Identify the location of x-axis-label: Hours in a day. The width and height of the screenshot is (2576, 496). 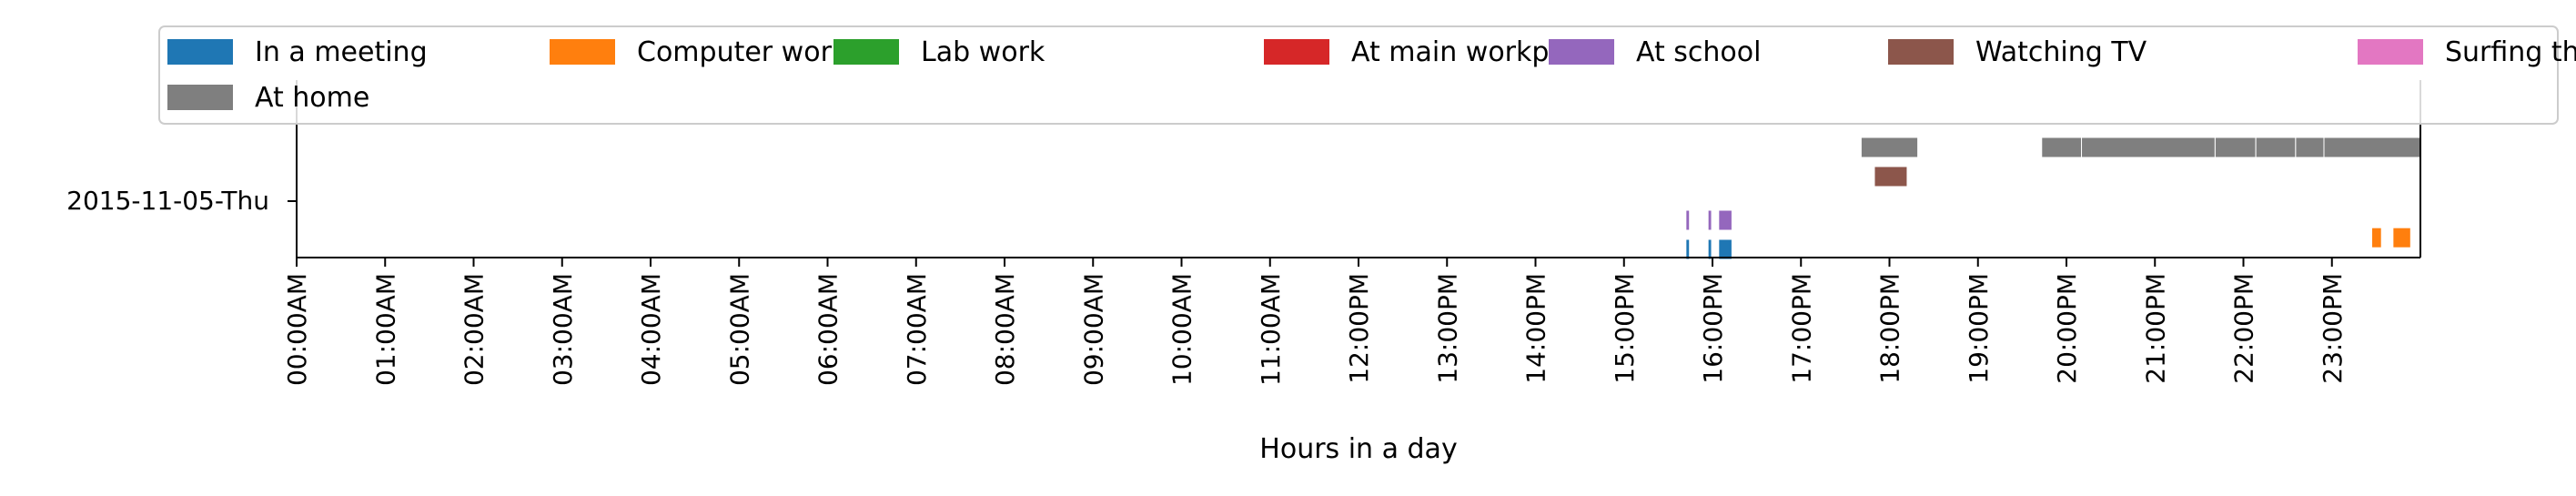
(1358, 449).